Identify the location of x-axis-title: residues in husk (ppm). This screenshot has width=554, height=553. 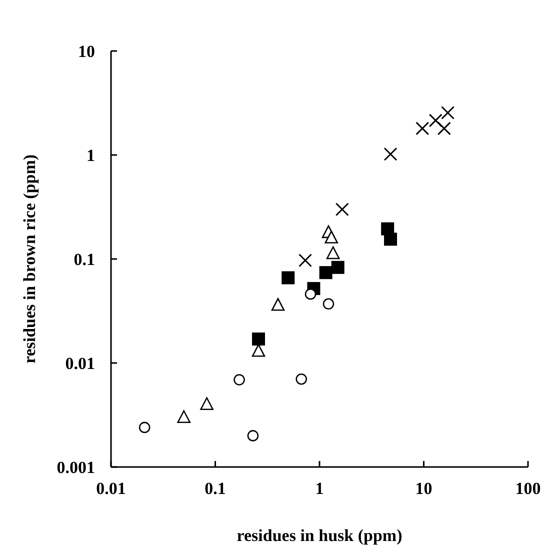
(319, 535).